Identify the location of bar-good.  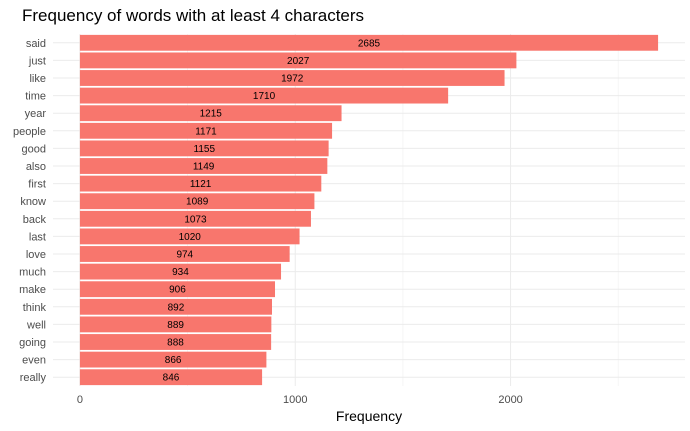
(204, 148).